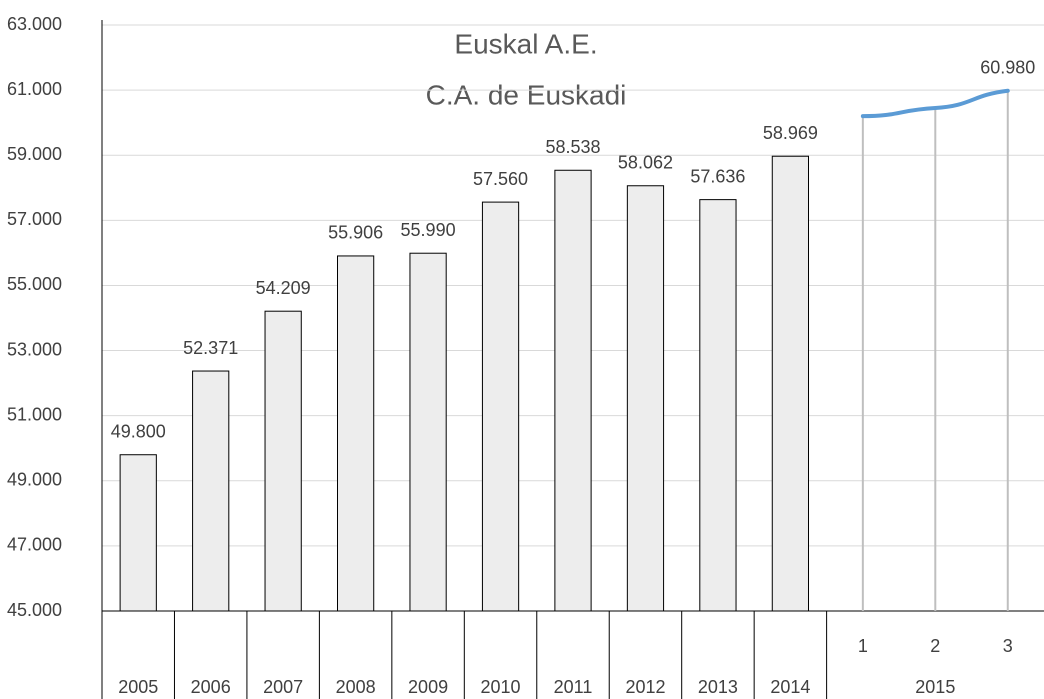 The width and height of the screenshot is (1044, 699). I want to click on y-tick-label: 47.000, so click(34, 545).